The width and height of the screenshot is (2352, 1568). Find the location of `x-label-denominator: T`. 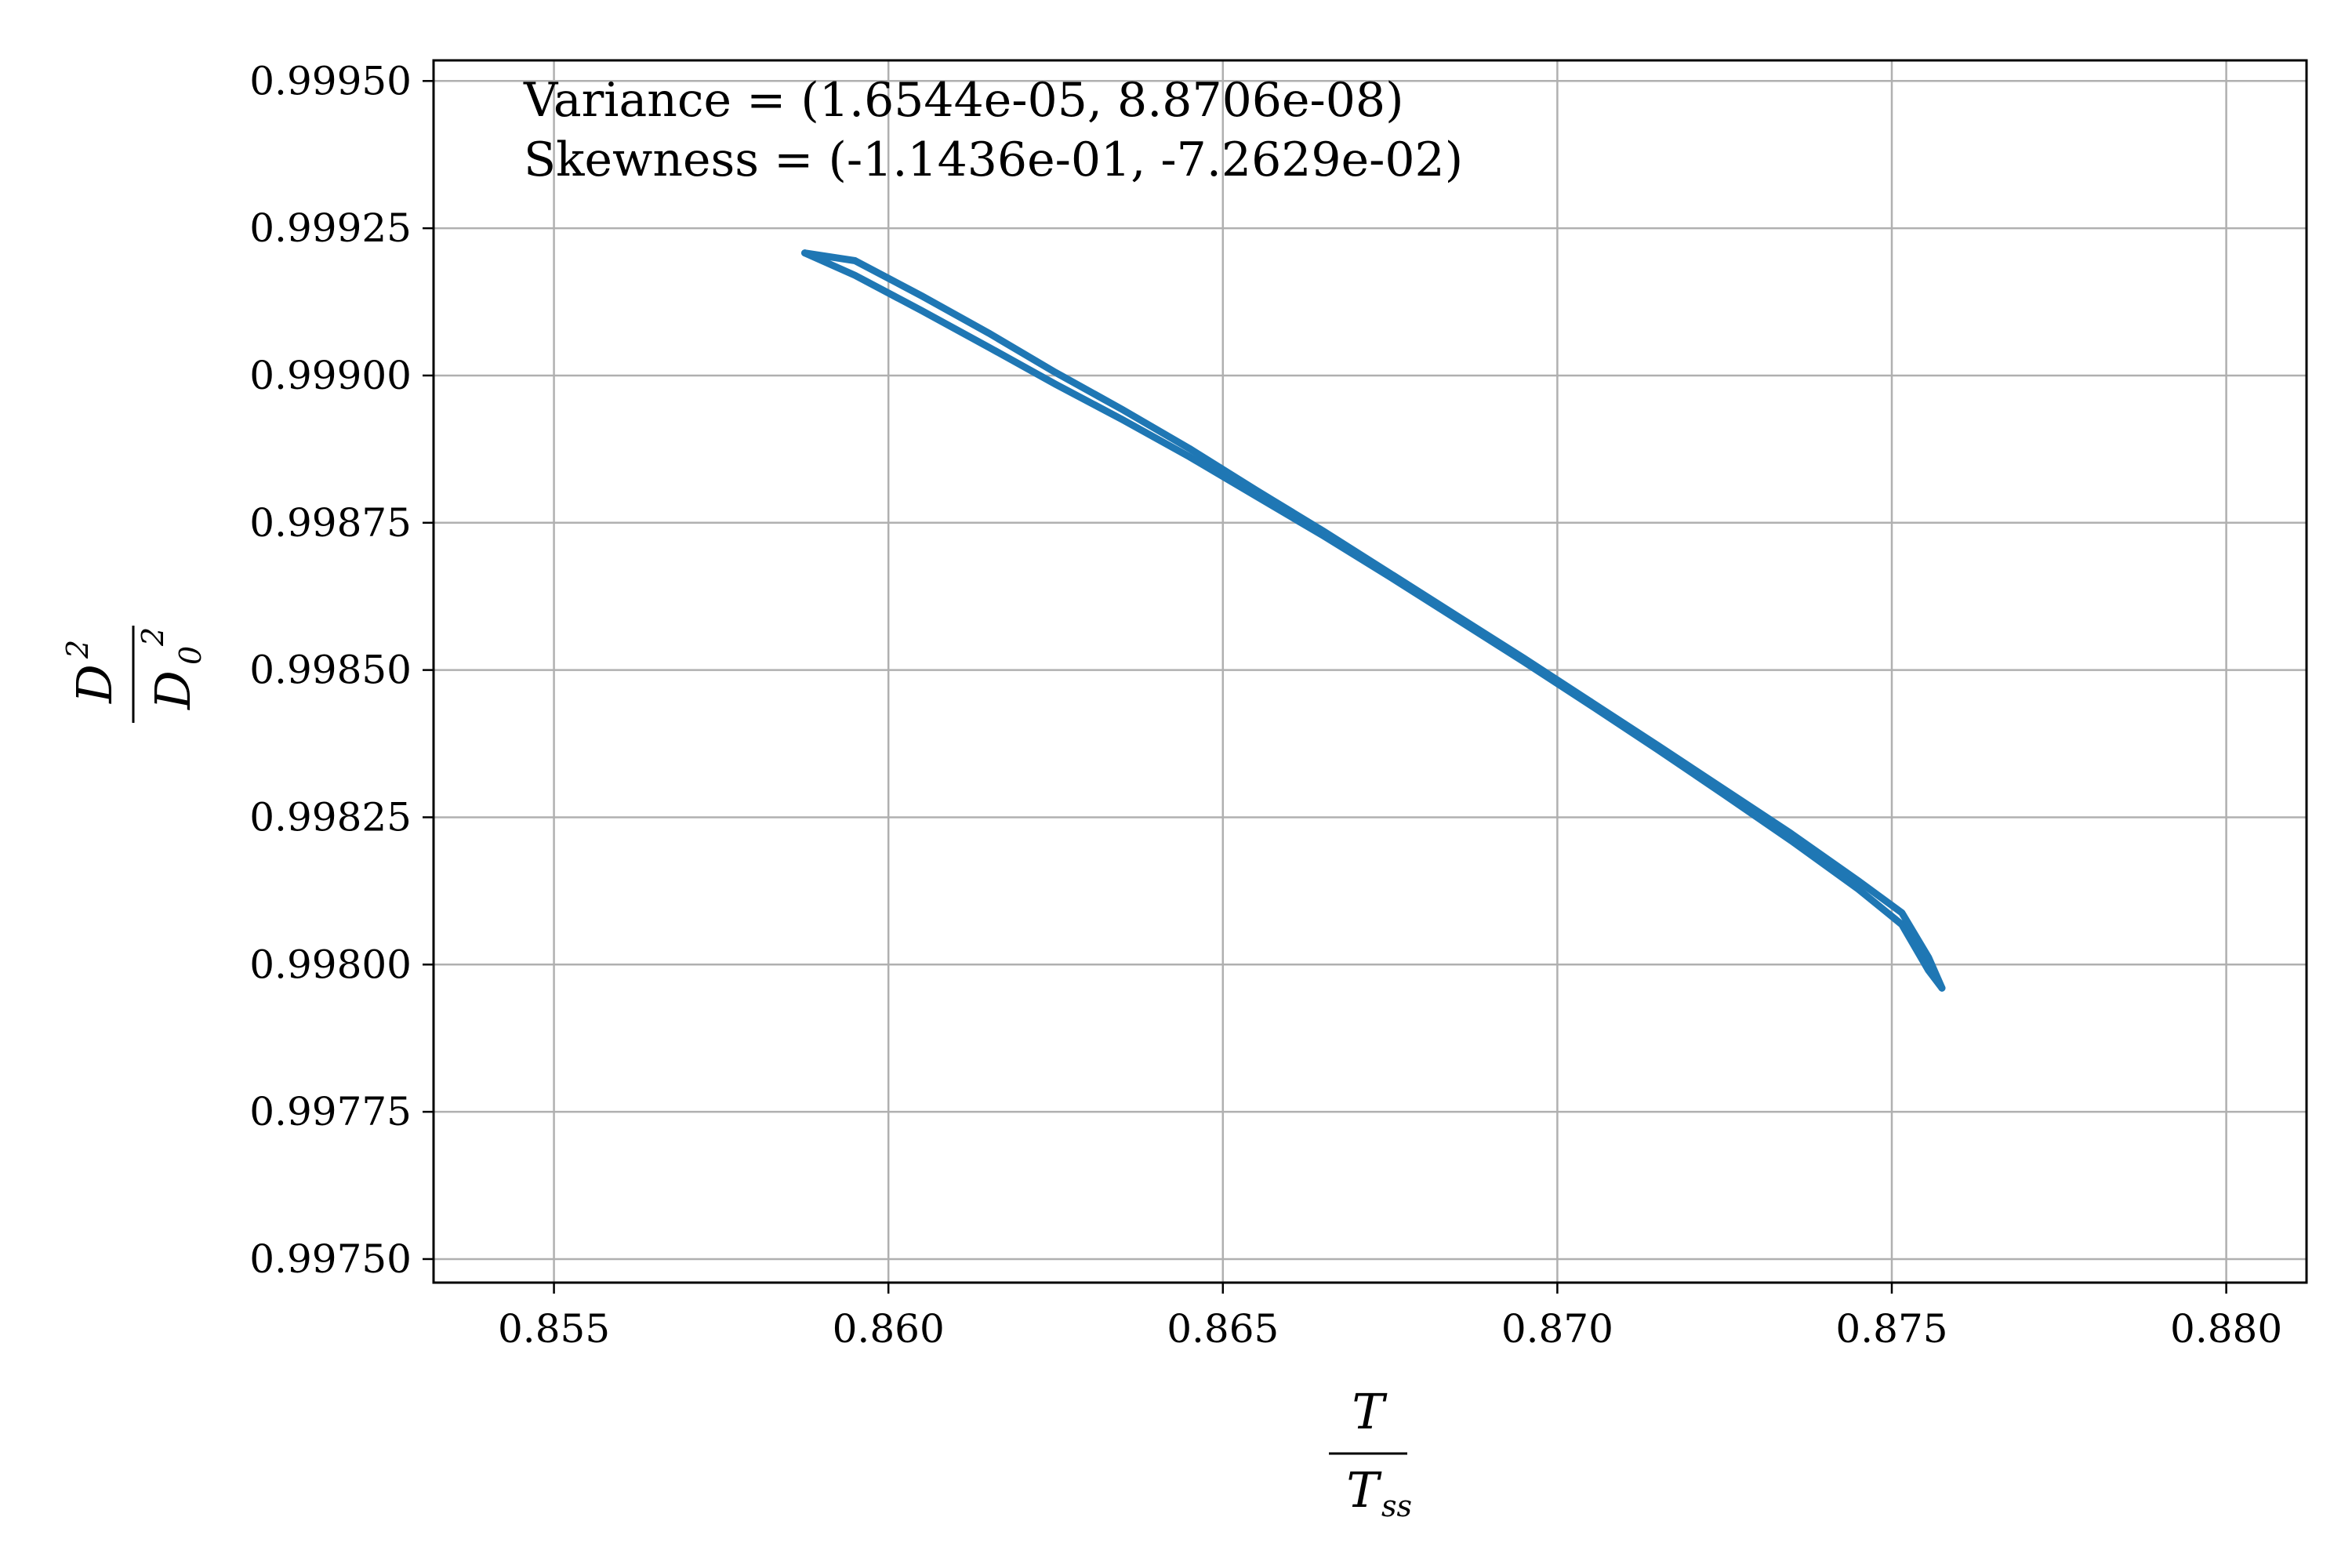

x-label-denominator: T is located at coordinates (1364, 1490).